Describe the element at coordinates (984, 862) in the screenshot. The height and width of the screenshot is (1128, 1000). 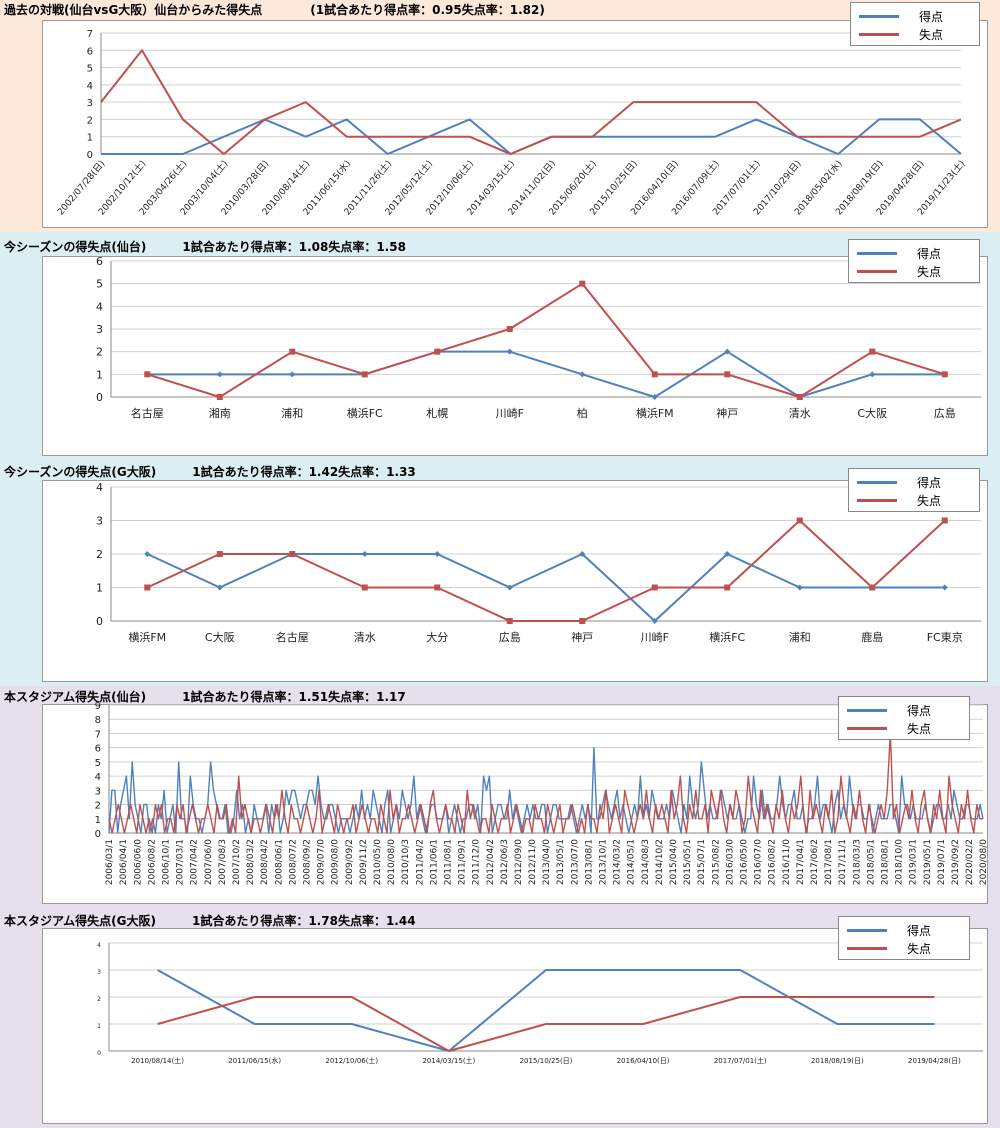
I see `x-tick-label: 2020/08/0` at that location.